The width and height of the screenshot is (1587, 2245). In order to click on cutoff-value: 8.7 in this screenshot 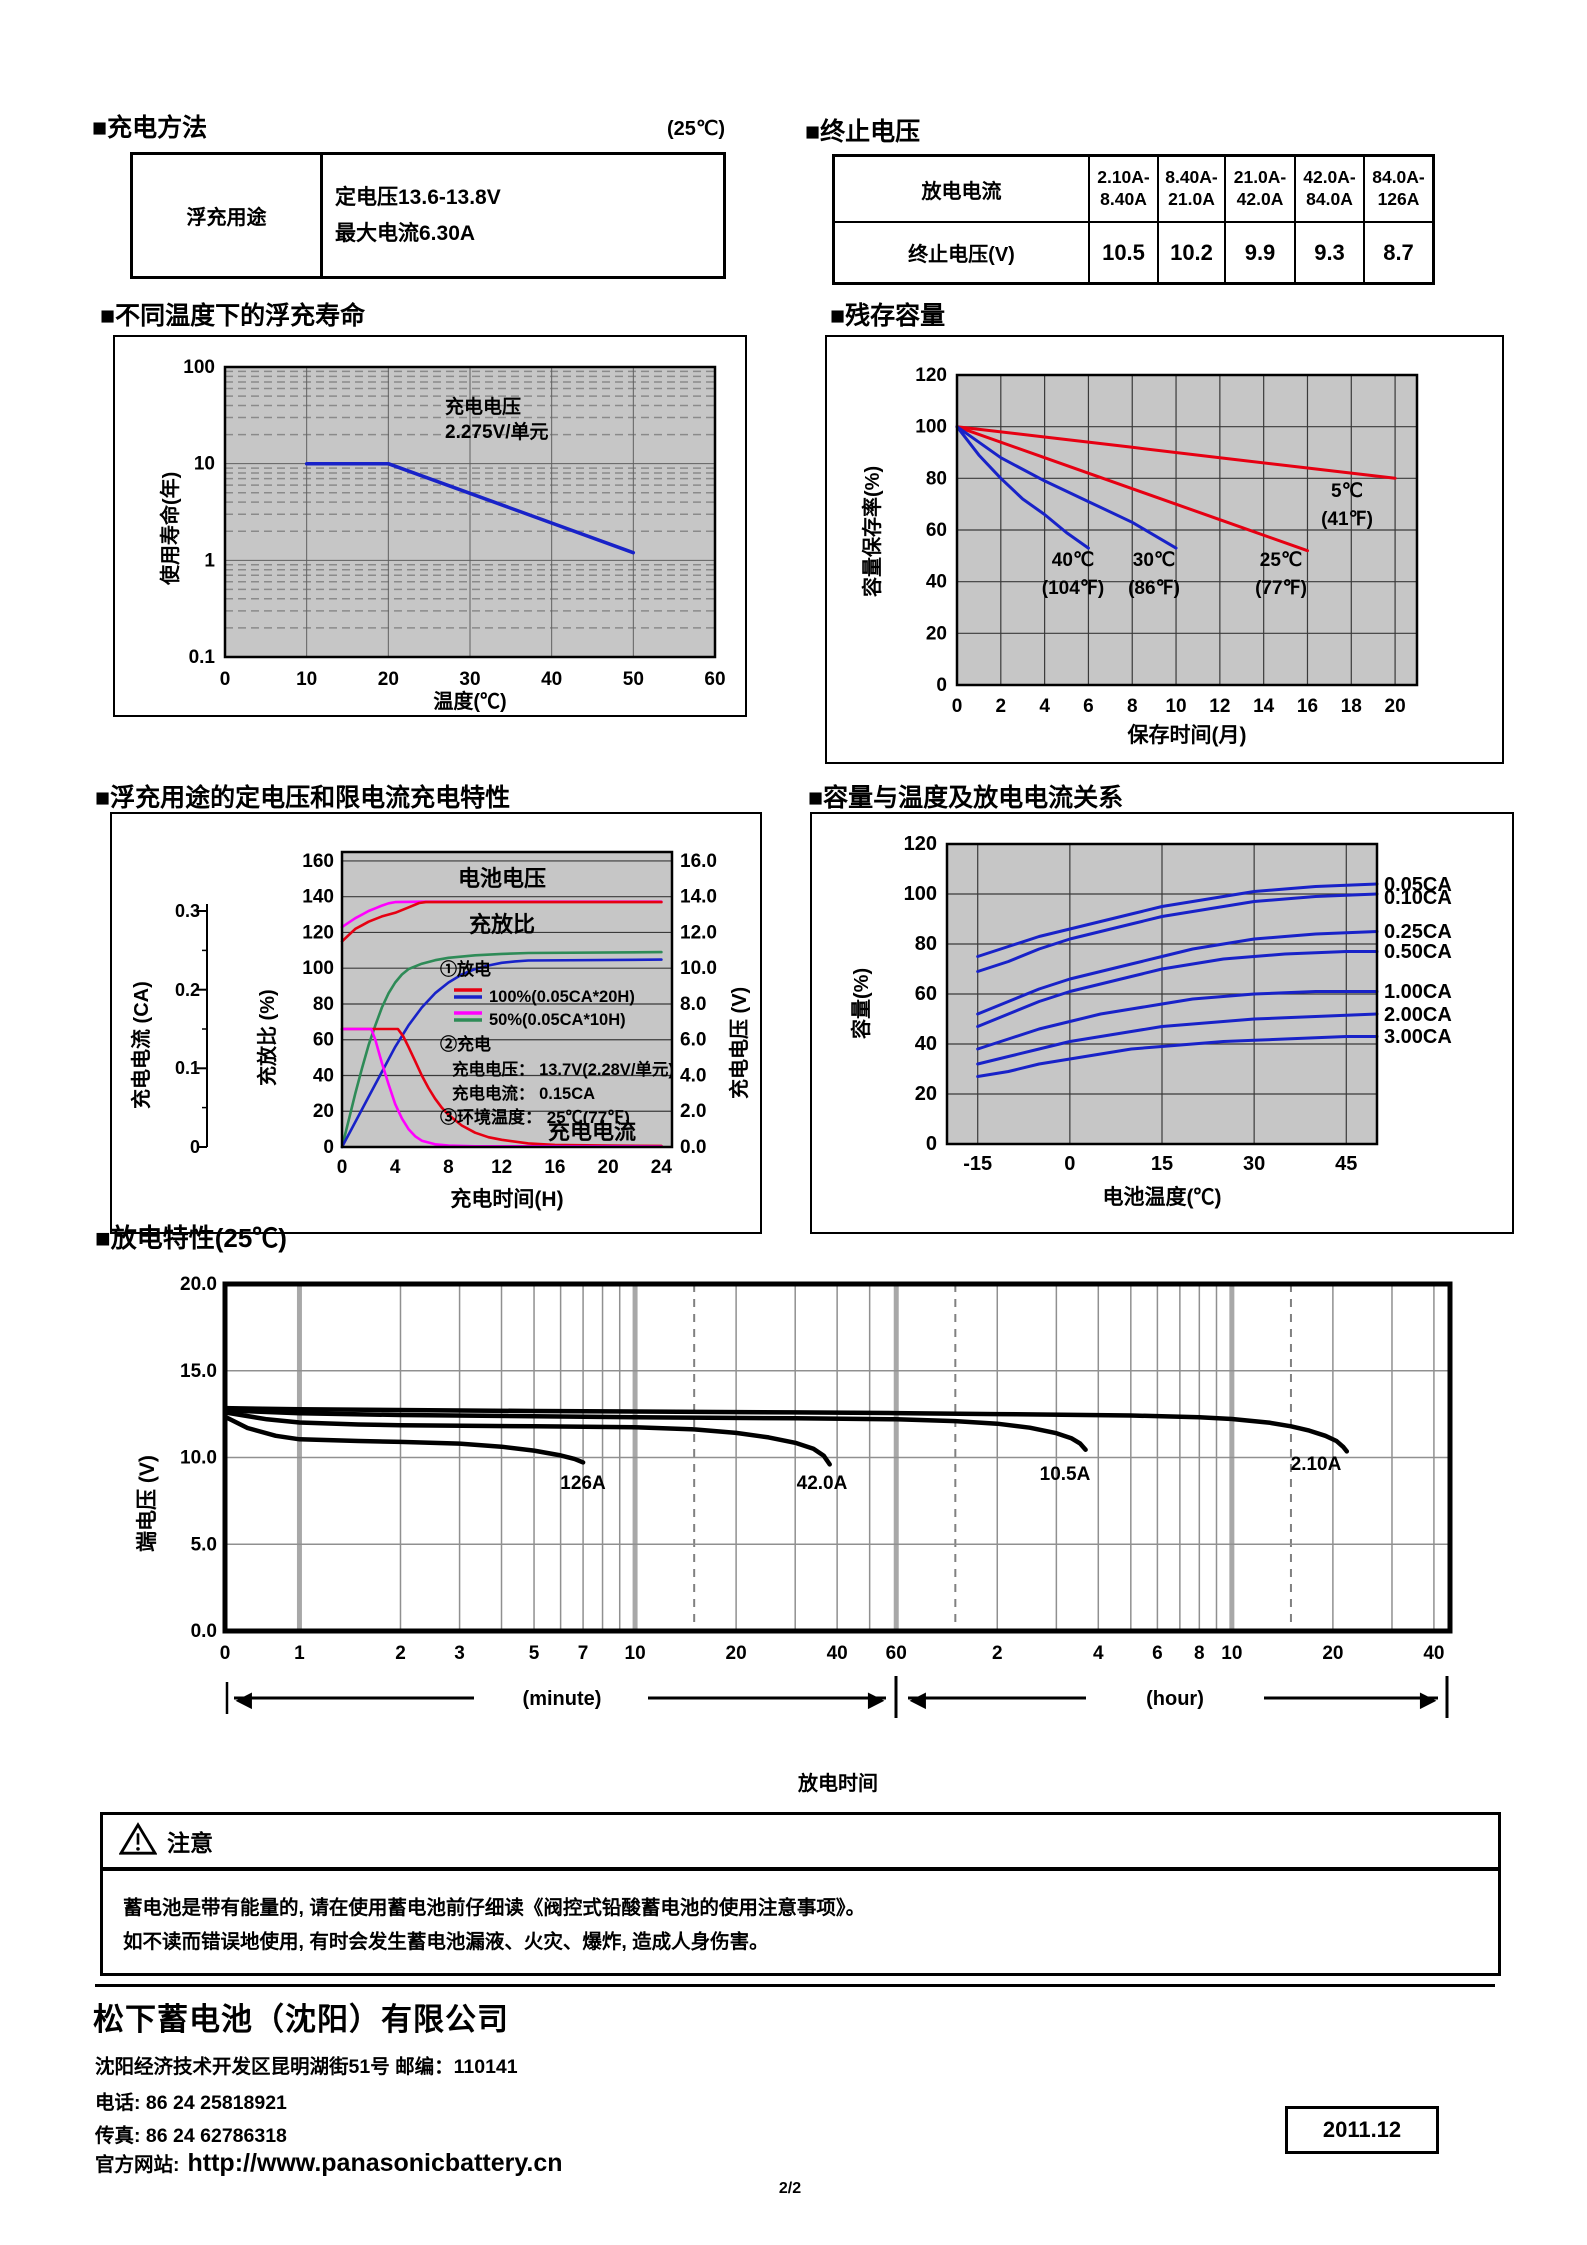, I will do `click(1397, 251)`.